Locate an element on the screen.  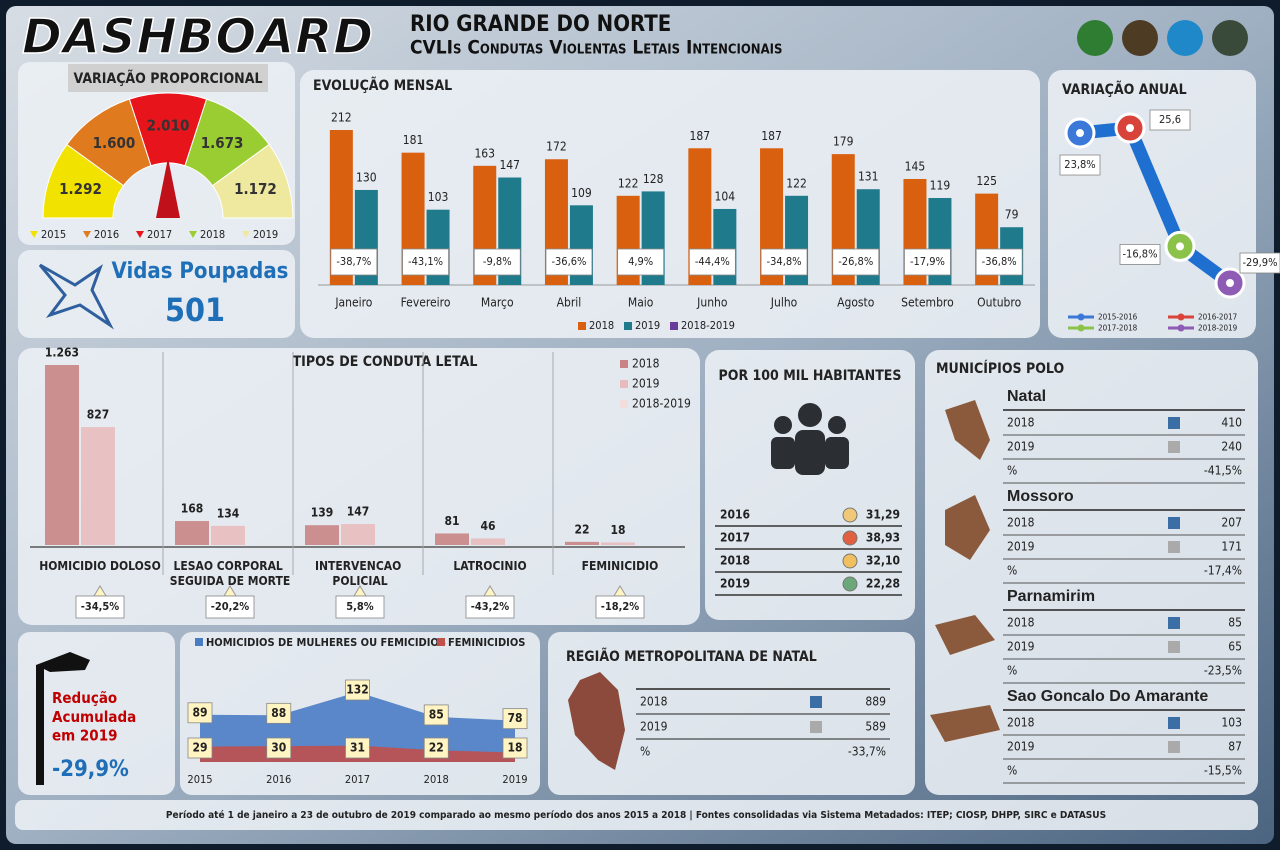
row-value: 240 is located at coordinates (1231, 447).